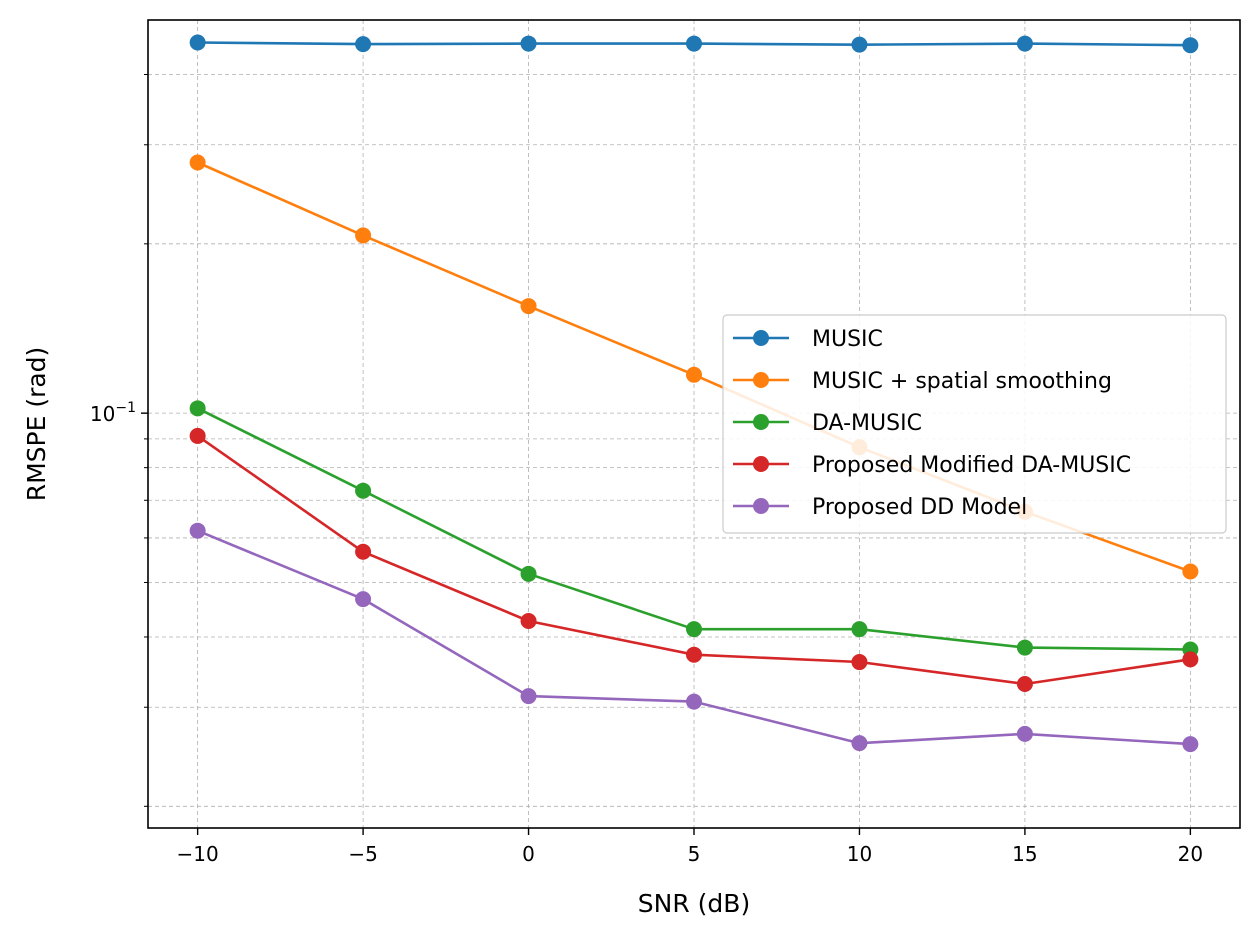 This screenshot has height=940, width=1260. I want to click on x-tick-label: −5, so click(362, 854).